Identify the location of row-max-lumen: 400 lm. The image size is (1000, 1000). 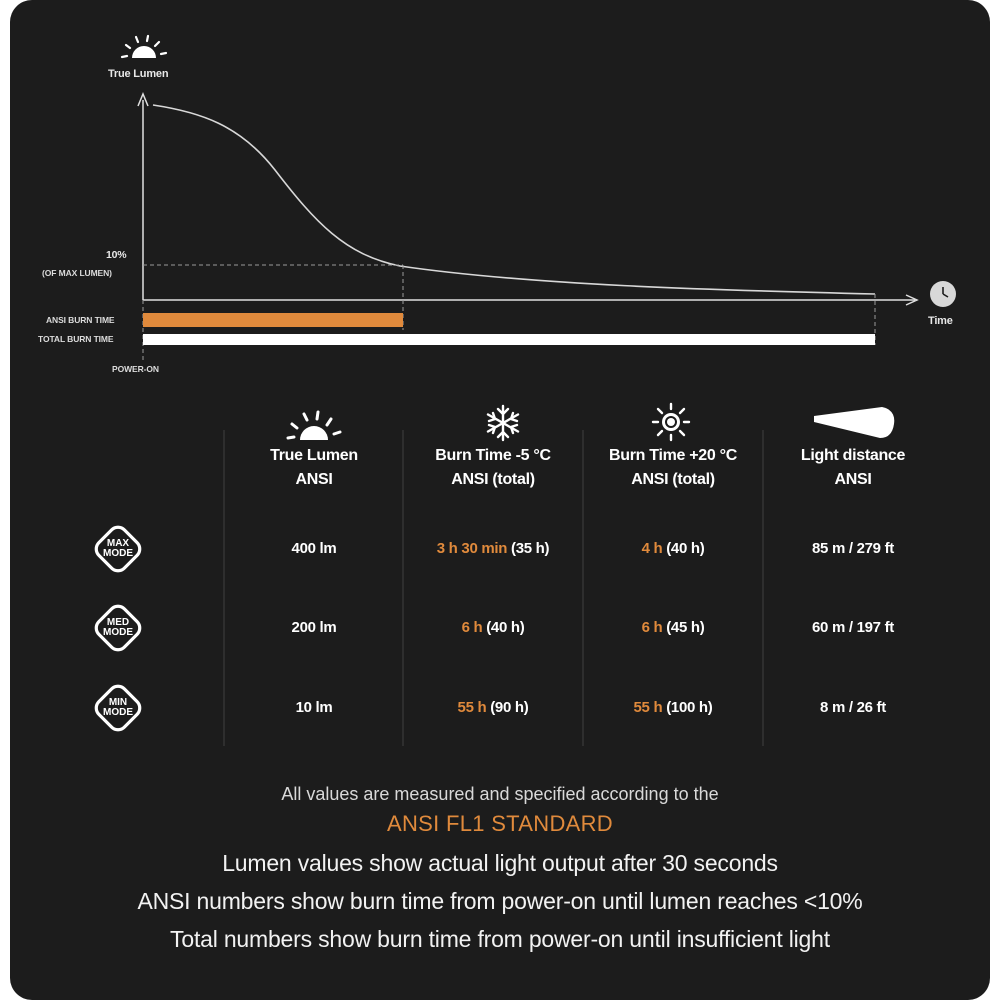
(314, 548).